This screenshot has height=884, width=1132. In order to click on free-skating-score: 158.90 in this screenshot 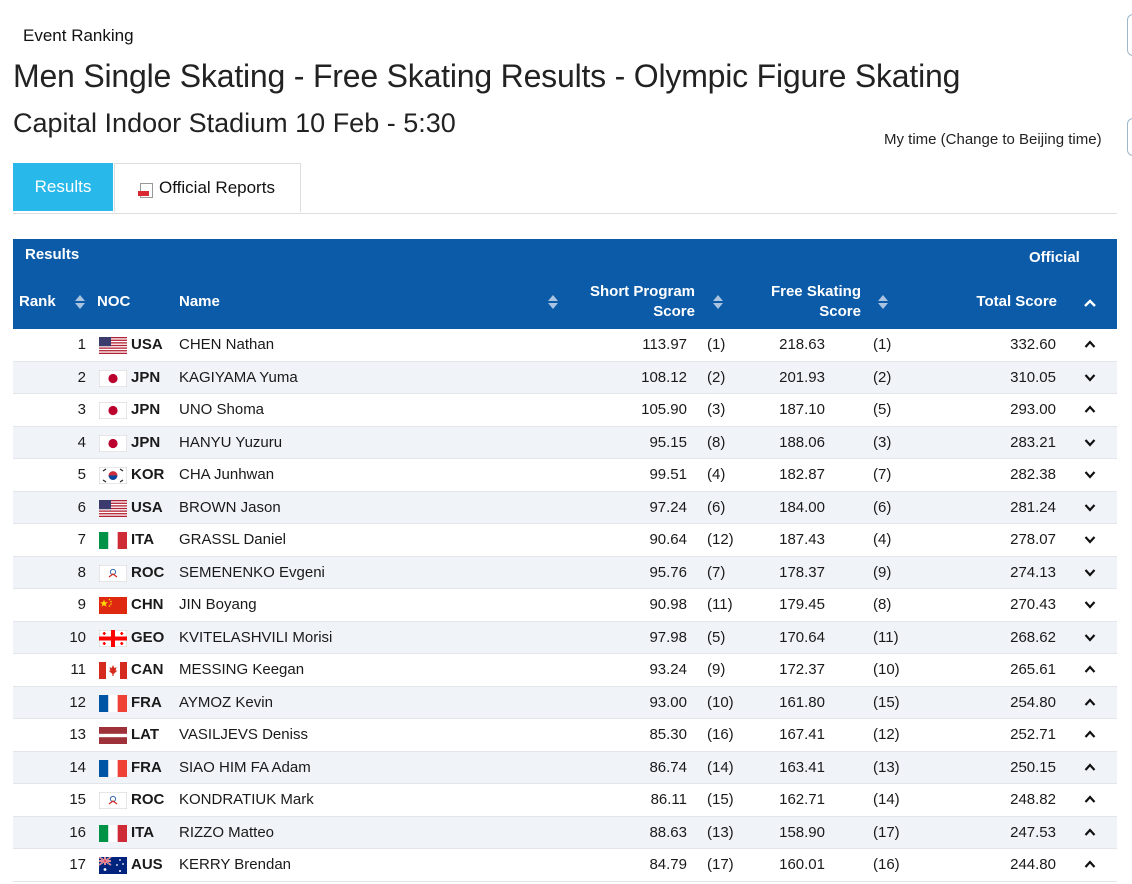, I will do `click(802, 832)`.